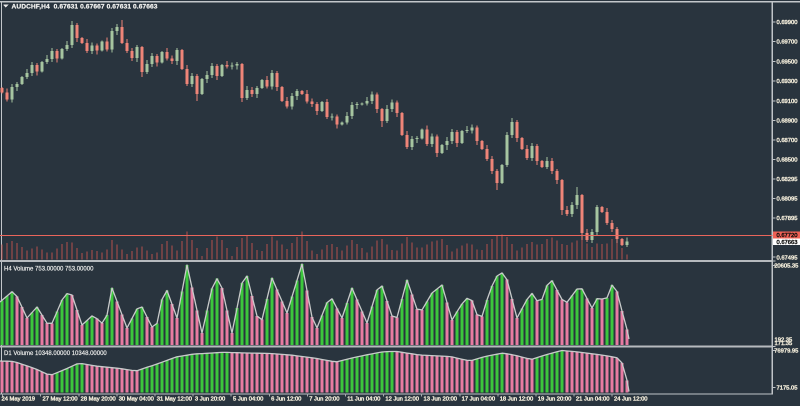 The image size is (800, 406). Describe the element at coordinates (60, 400) in the screenshot. I see `svg-text: 27 May 12:00` at that location.